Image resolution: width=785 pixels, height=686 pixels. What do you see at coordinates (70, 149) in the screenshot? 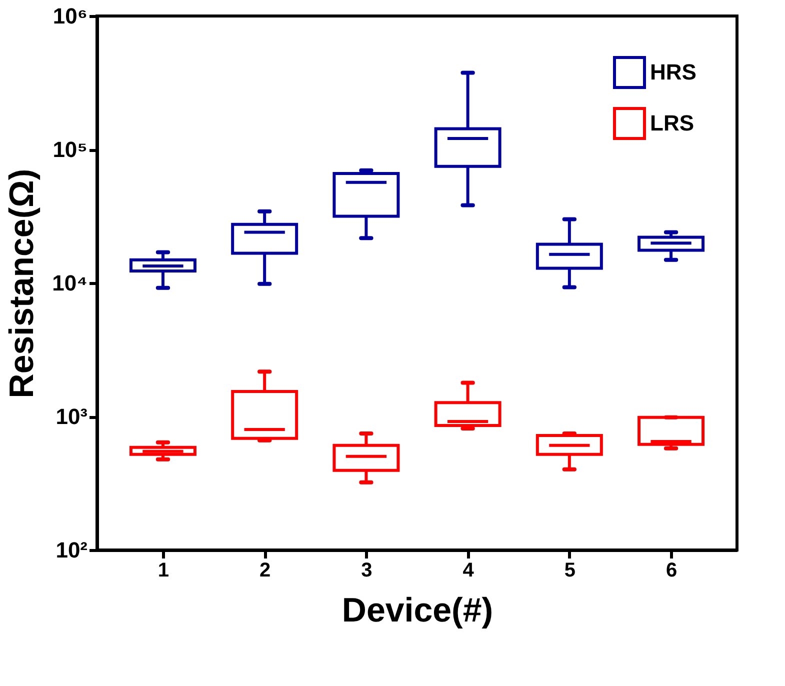
I see `y-tick-label: 10⁵` at bounding box center [70, 149].